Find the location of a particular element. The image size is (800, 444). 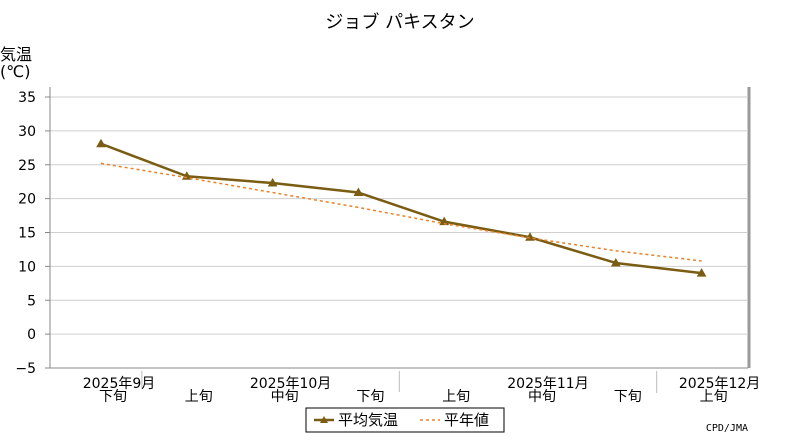

legend-marker-mean is located at coordinates (324, 419).